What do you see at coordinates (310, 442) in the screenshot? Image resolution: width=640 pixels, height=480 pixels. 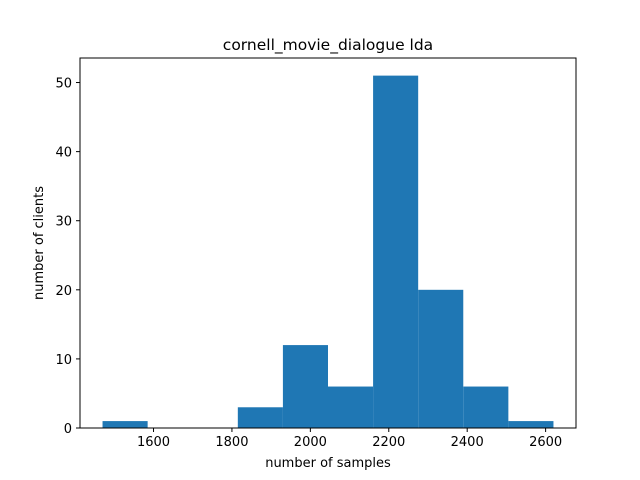 I see `x-tick-label: 2000` at bounding box center [310, 442].